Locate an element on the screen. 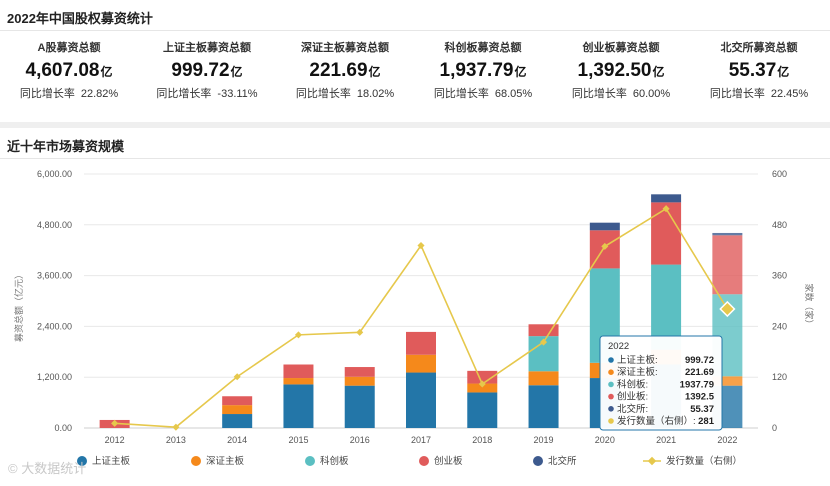 This screenshot has width=830, height=486. stat-card-szse-main: 深证主板募资总额 221.69亿 同比增长率 18.02% is located at coordinates (345, 76).